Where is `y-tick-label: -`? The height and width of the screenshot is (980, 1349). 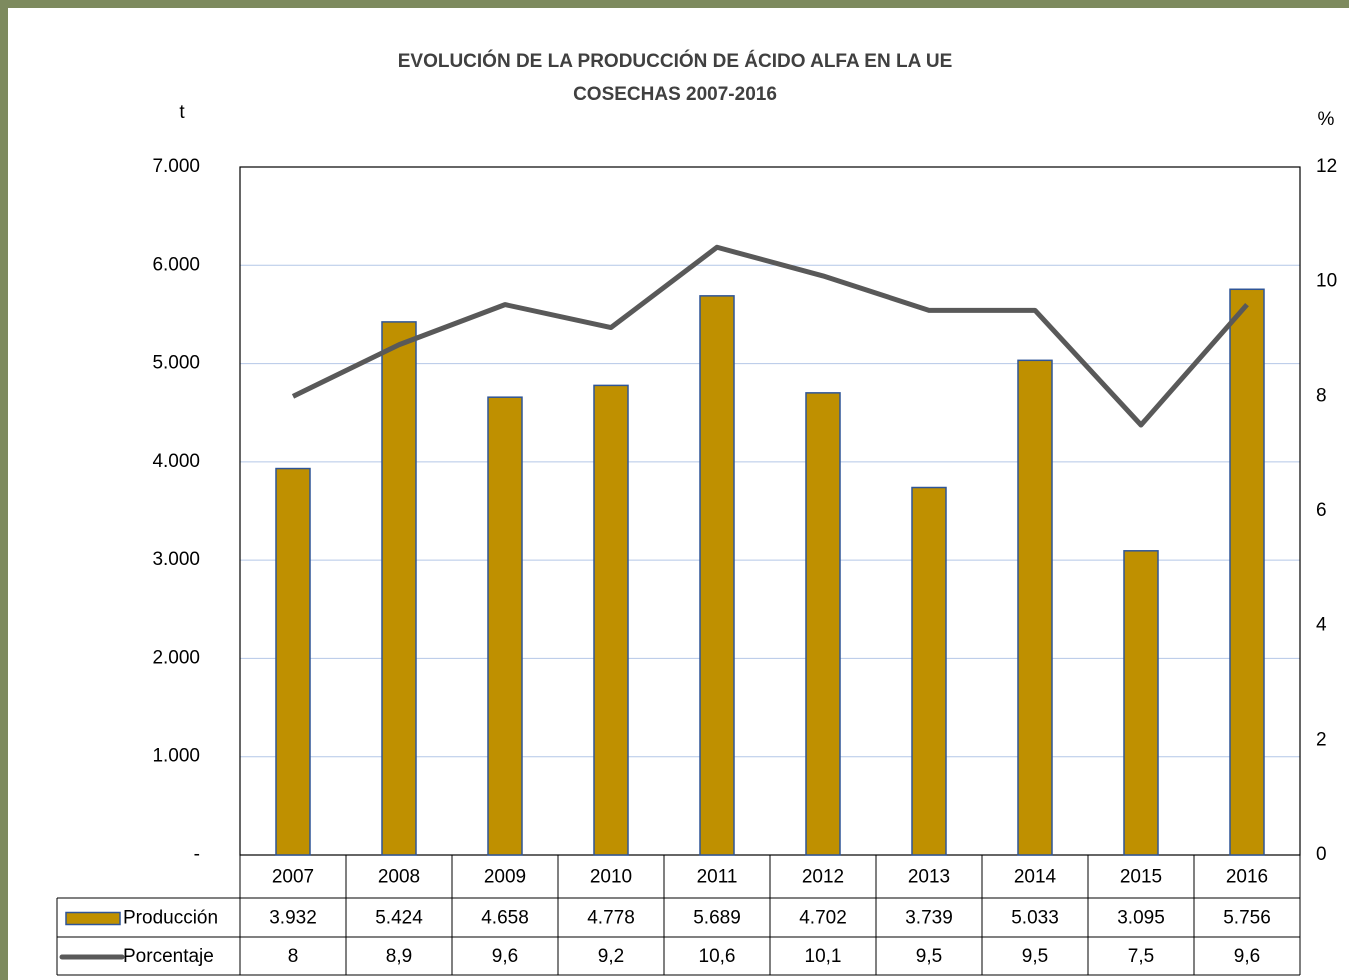 y-tick-label: - is located at coordinates (197, 854).